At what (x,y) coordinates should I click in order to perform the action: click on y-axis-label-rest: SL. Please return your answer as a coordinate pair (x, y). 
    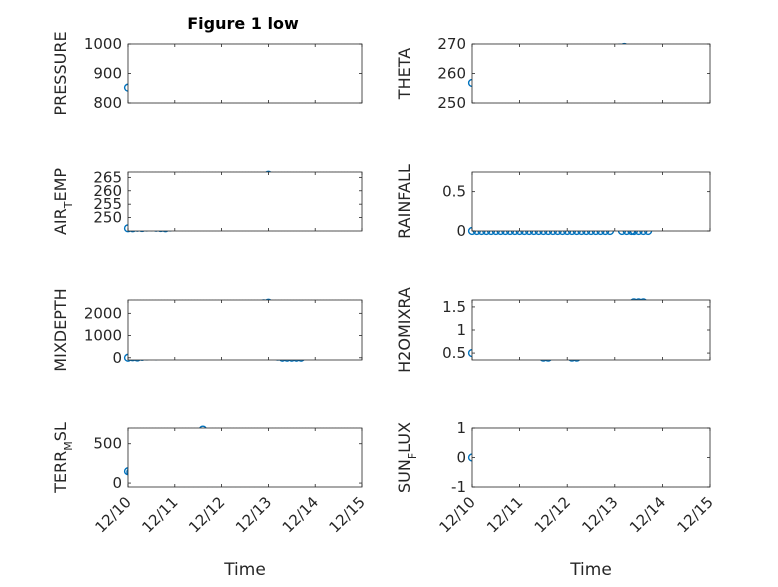
    Looking at the image, I should click on (60, 431).